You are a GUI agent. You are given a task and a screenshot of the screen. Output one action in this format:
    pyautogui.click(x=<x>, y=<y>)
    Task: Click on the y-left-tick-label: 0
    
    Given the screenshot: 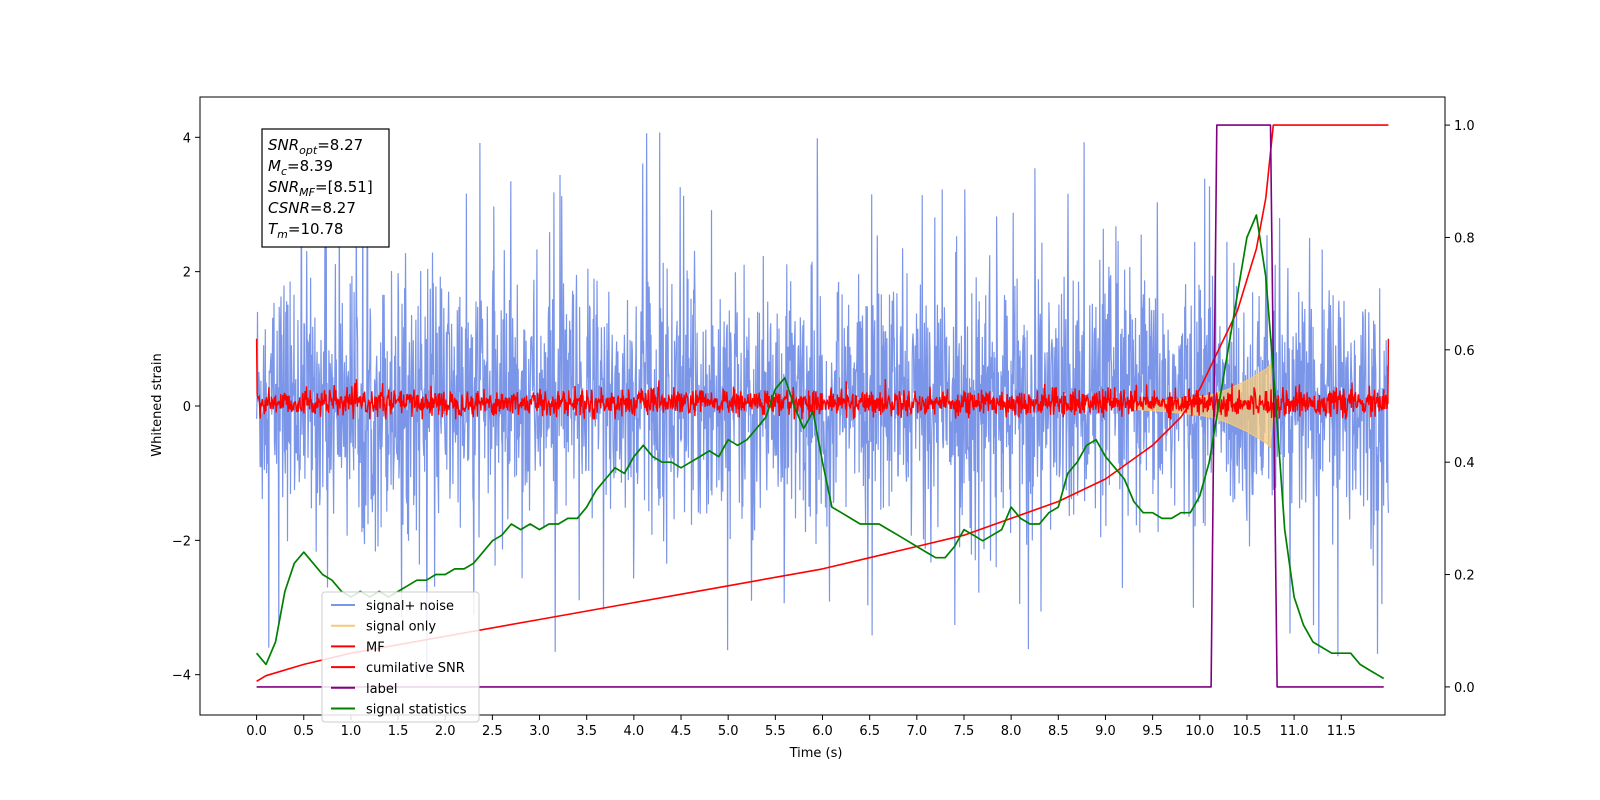 What is the action you would take?
    pyautogui.click(x=187, y=407)
    